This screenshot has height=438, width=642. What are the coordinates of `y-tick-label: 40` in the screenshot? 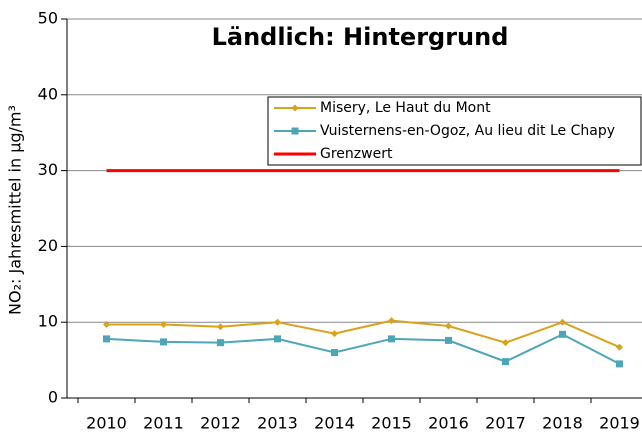 It's located at (48, 93).